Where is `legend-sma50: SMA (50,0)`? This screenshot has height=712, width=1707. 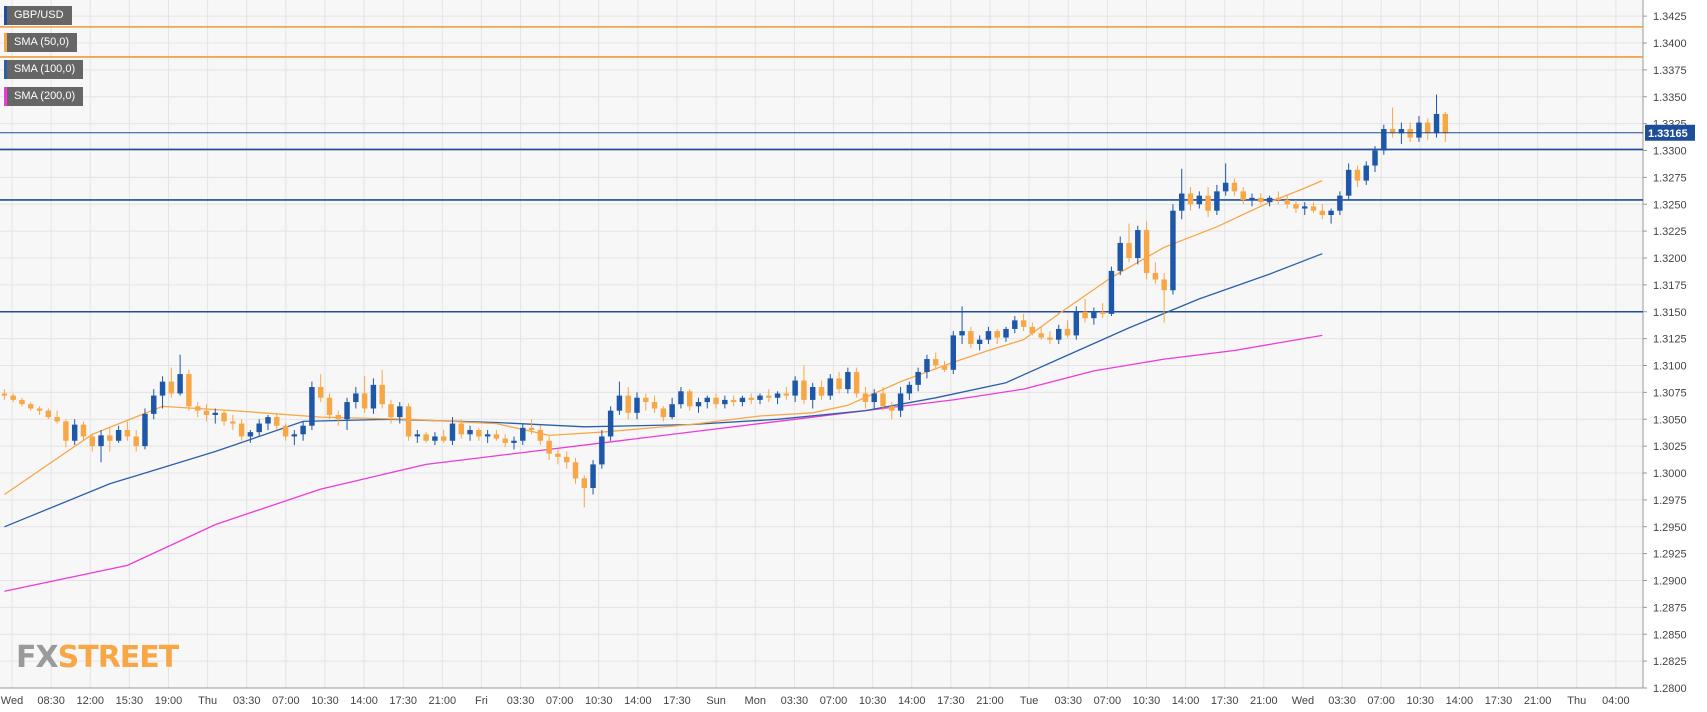
legend-sma50: SMA (50,0) is located at coordinates (41, 42).